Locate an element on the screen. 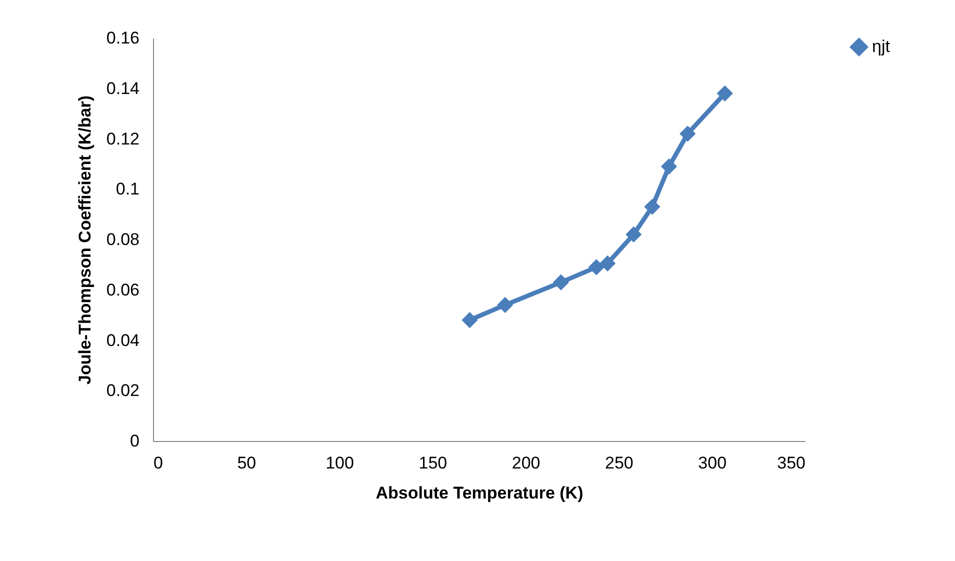 The height and width of the screenshot is (561, 955). y-tick-label: 0.08 is located at coordinates (123, 239).